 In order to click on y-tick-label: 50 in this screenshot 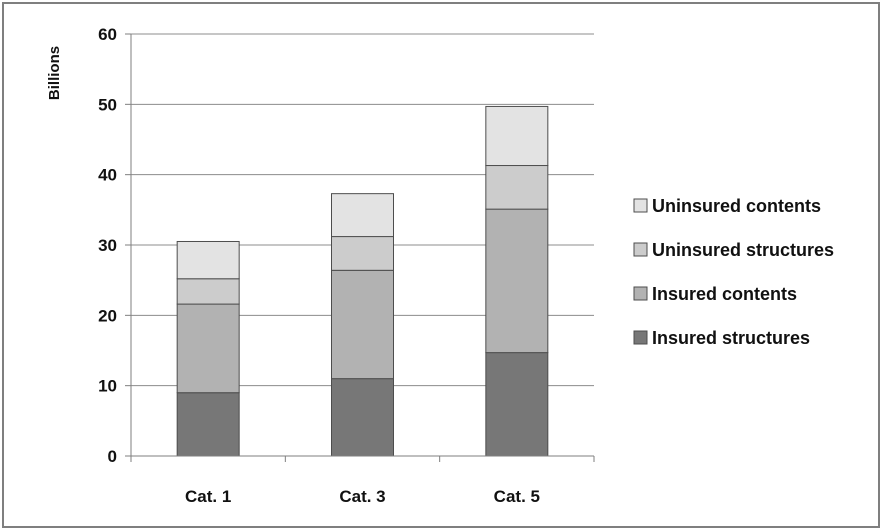, I will do `click(107, 104)`.